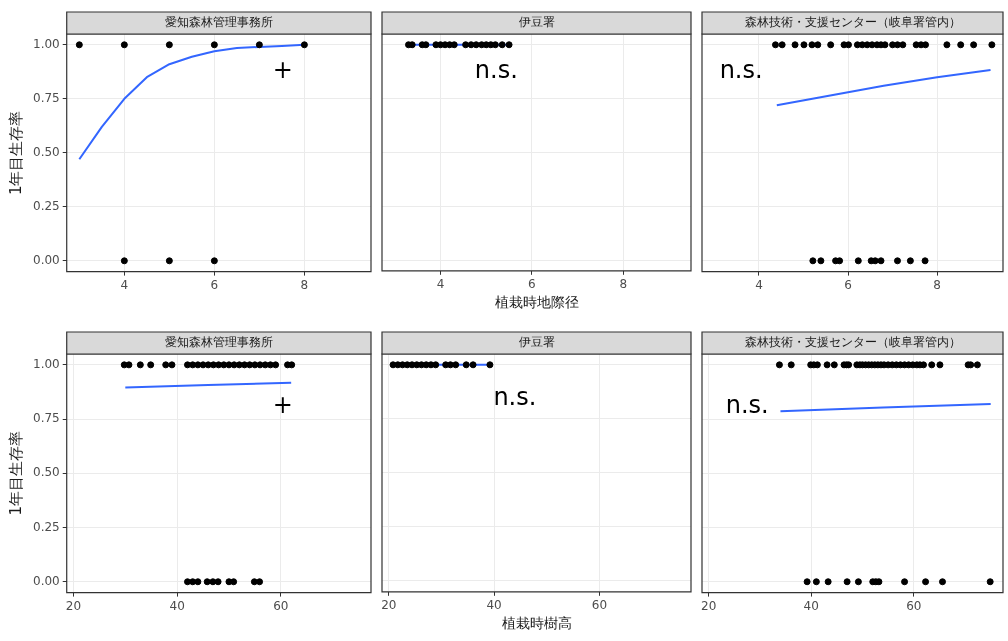 This screenshot has height=641, width=1008. What do you see at coordinates (536, 623) in the screenshot?
I see `x-axis-title: 植栽時樹高` at bounding box center [536, 623].